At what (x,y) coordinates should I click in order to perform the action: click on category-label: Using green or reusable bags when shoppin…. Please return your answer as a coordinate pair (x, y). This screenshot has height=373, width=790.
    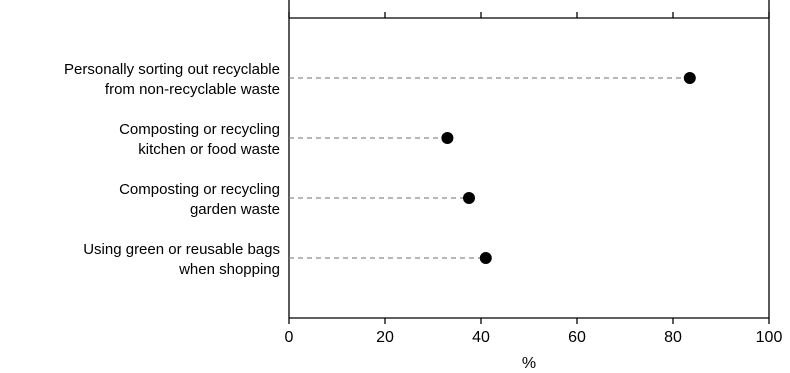
    Looking at the image, I should click on (181, 259).